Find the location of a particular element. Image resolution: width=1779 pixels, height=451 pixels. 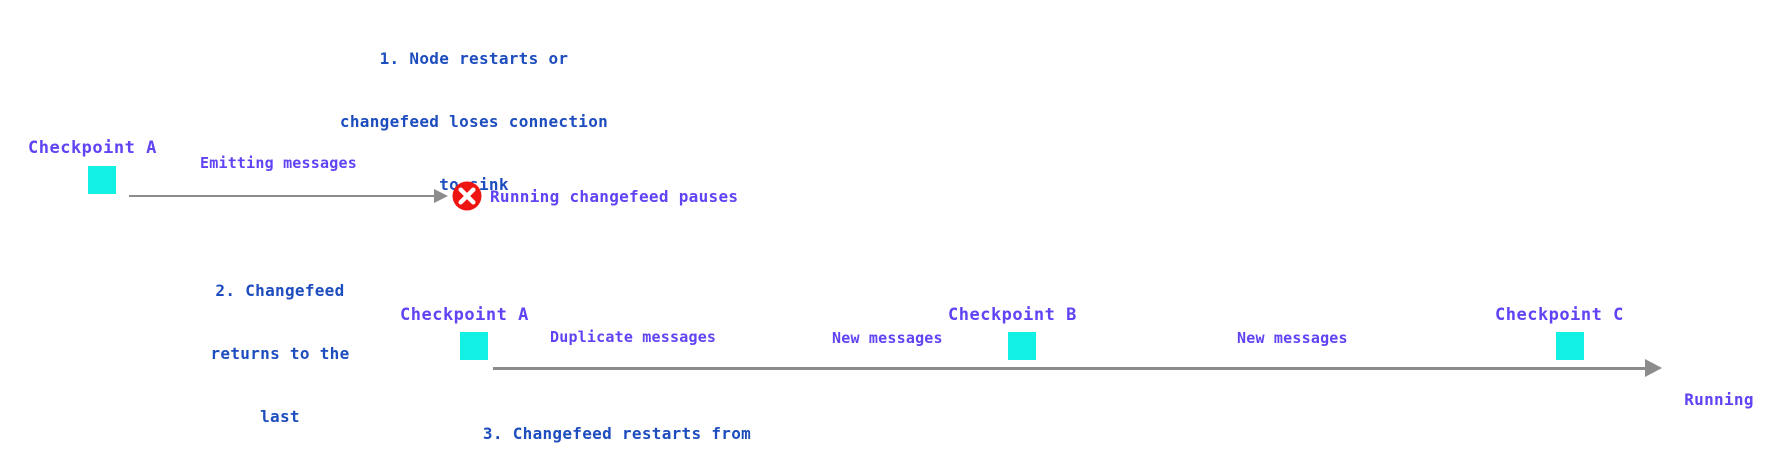

timeline-bottom-line is located at coordinates (1069, 368).